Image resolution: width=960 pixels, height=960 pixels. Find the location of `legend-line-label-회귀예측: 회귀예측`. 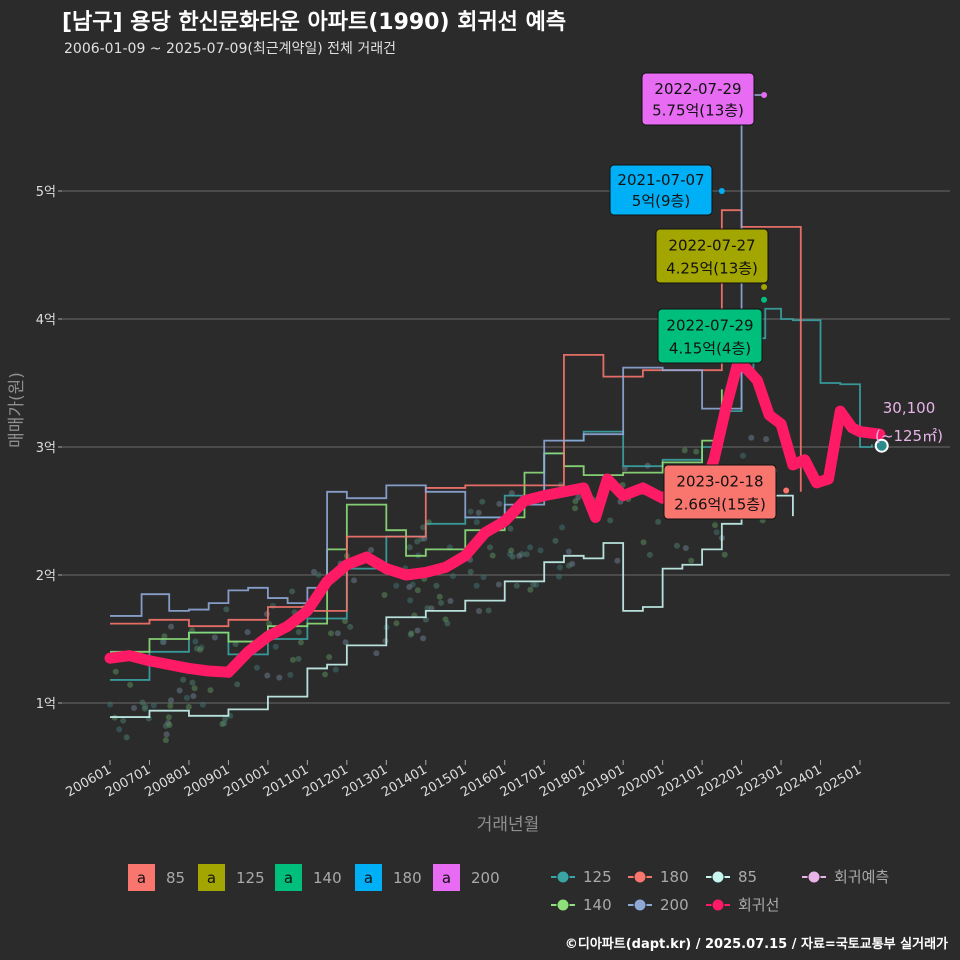

legend-line-label-회귀예측: 회귀예측 is located at coordinates (861, 877).